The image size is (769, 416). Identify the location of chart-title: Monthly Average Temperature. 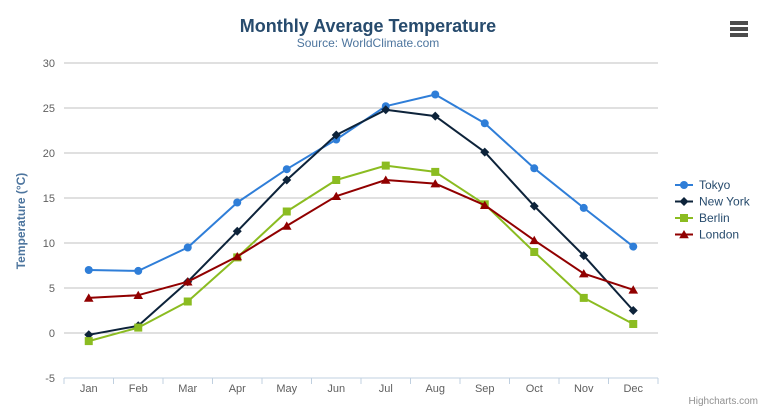
(368, 26).